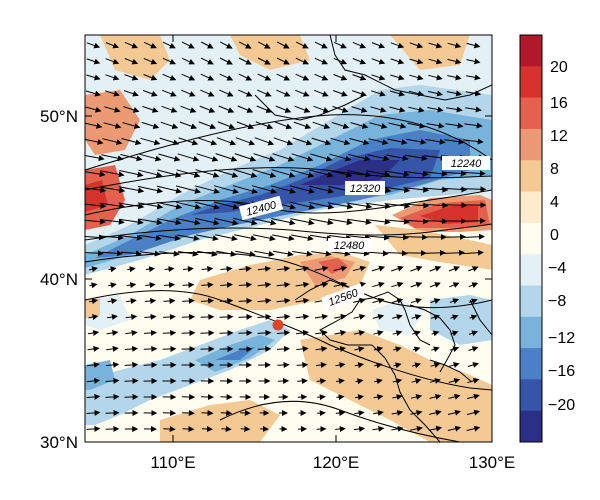  Describe the element at coordinates (557, 268) in the screenshot. I see `colorbar-label-neg4: −4` at that location.